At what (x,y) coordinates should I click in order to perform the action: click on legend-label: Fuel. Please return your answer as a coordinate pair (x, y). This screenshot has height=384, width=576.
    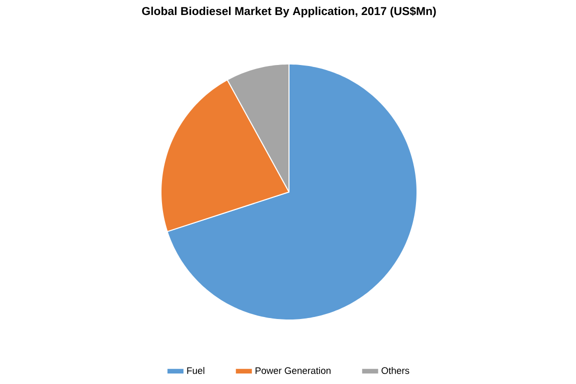
    Looking at the image, I should click on (195, 370).